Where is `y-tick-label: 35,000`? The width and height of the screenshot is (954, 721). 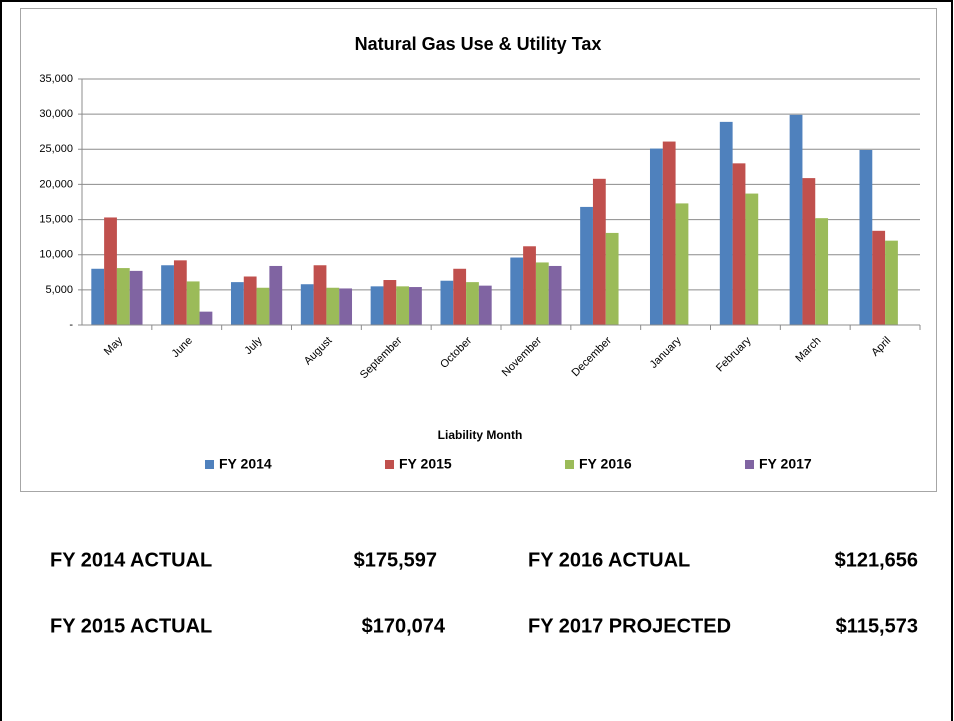 y-tick-label: 35,000 is located at coordinates (56, 79).